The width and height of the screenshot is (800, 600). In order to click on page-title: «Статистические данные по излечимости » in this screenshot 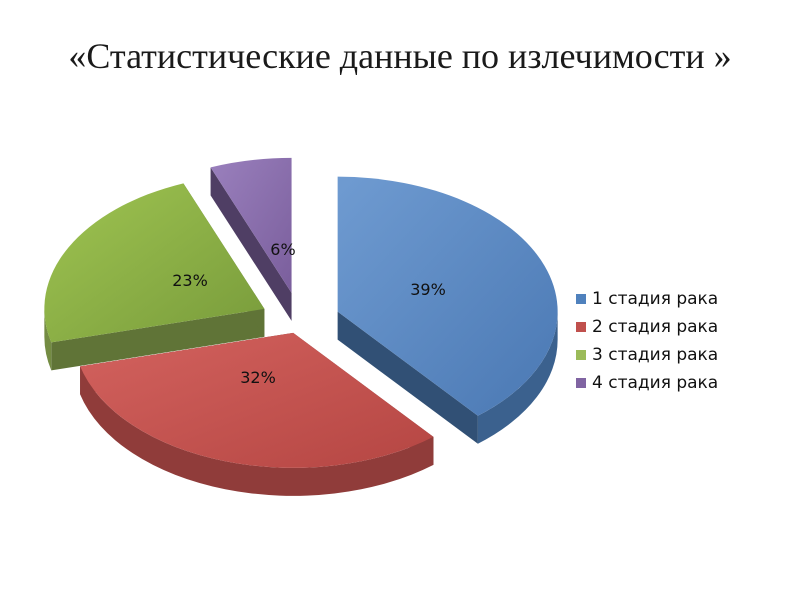, I will do `click(400, 56)`.